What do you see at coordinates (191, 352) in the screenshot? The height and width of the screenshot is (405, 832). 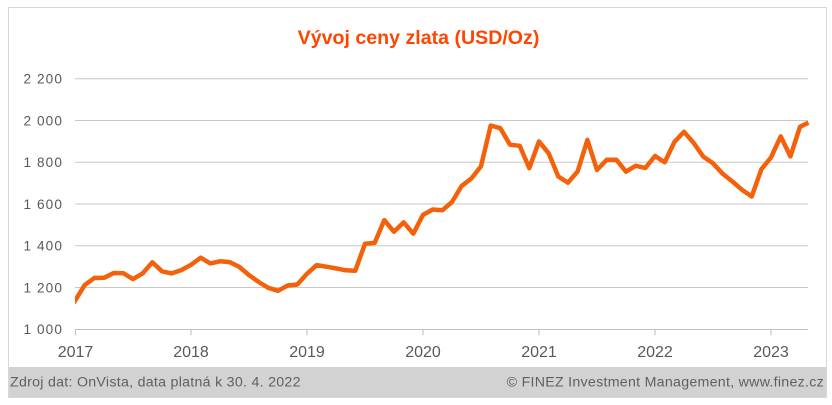 I see `svg-text: 2018` at bounding box center [191, 352].